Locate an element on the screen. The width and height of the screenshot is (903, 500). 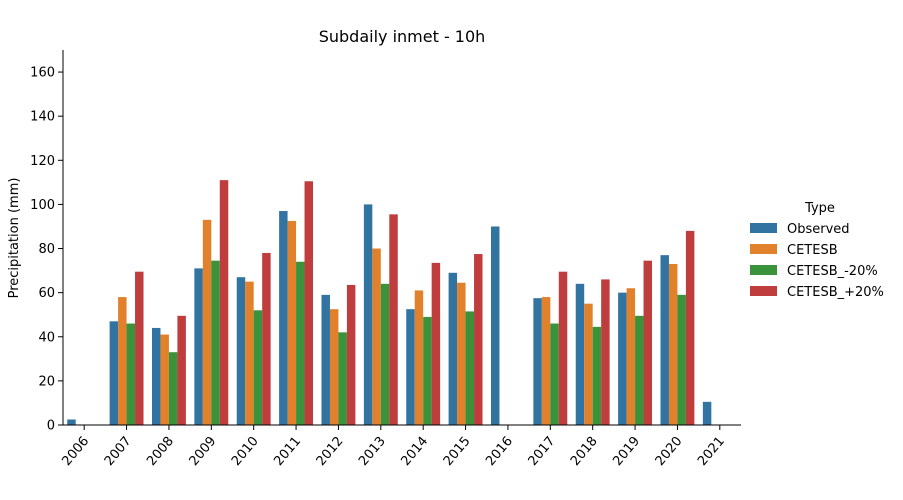
legend-label: CETESB_-20% is located at coordinates (832, 271).